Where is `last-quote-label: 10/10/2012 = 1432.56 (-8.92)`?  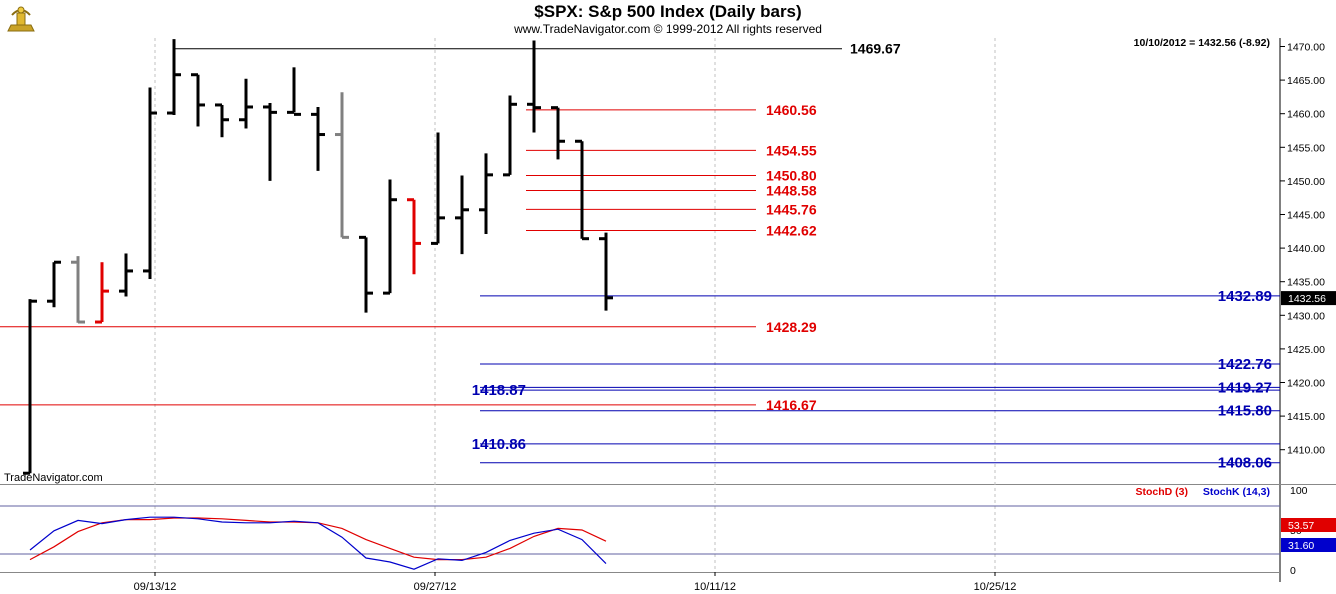 last-quote-label: 10/10/2012 = 1432.56 (-8.92) is located at coordinates (1202, 43).